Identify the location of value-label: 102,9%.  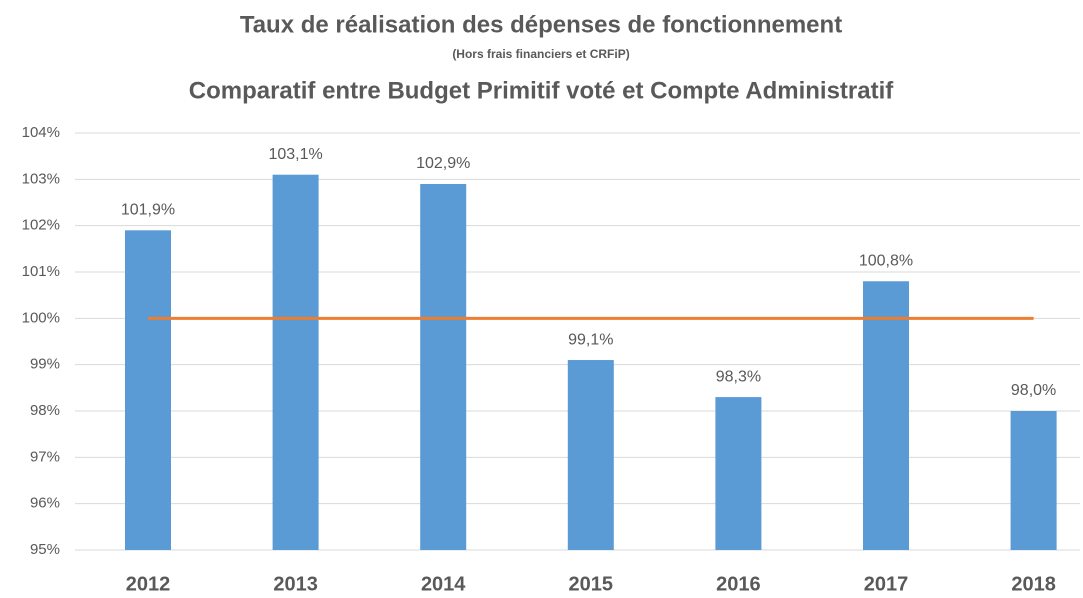
(443, 163).